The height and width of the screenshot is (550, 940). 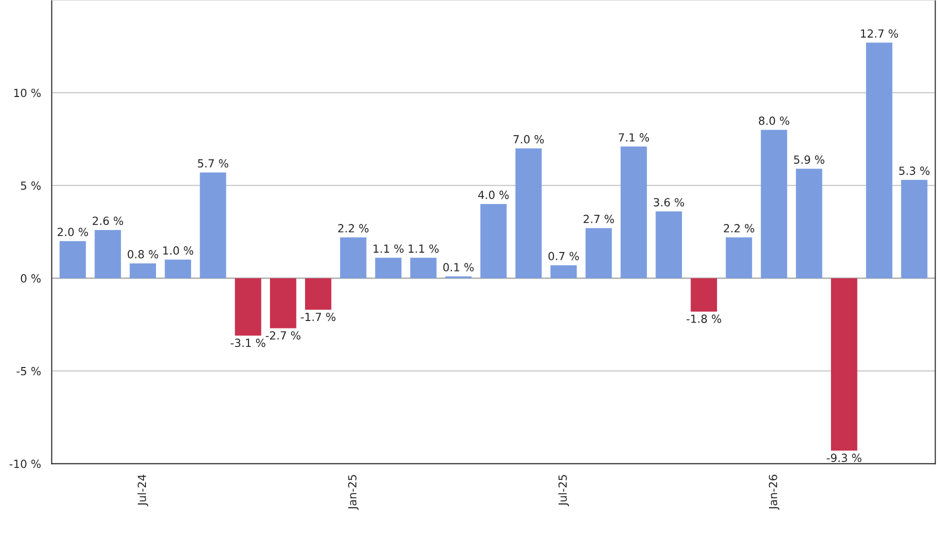 What do you see at coordinates (599, 219) in the screenshot?
I see `data-label: 2.7 %` at bounding box center [599, 219].